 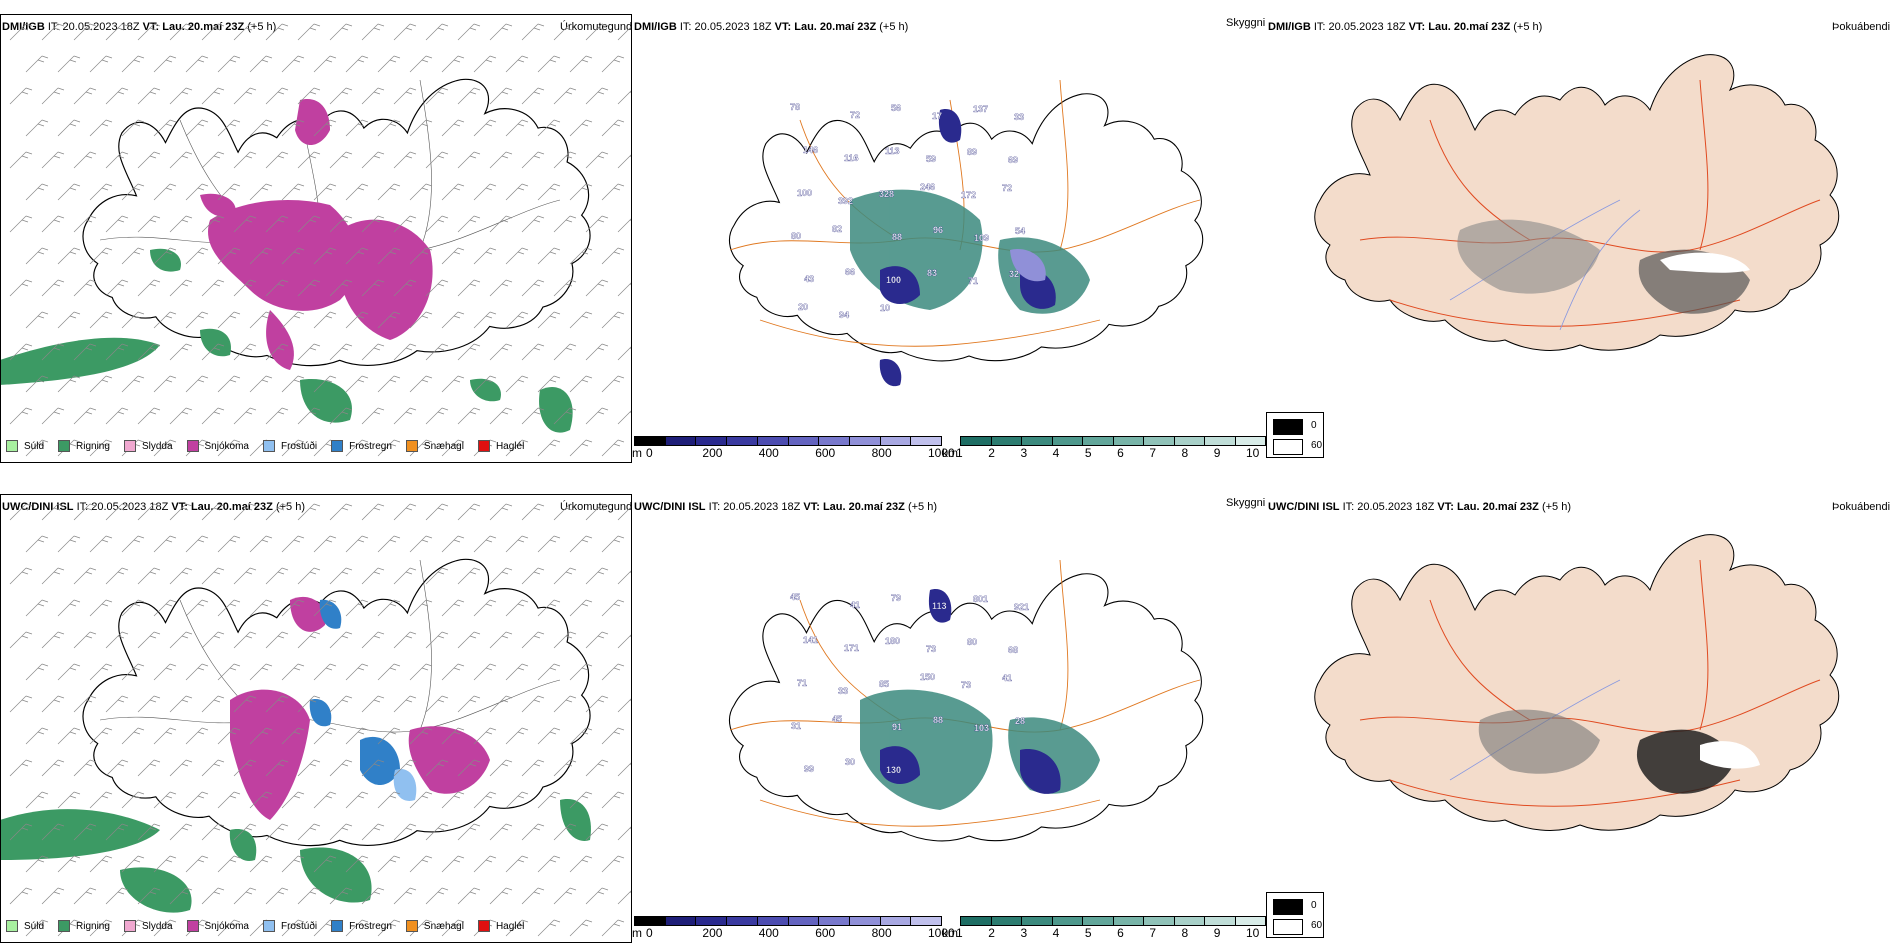 I want to click on param-label-cloud-2: Skyggni, so click(x=1246, y=503).